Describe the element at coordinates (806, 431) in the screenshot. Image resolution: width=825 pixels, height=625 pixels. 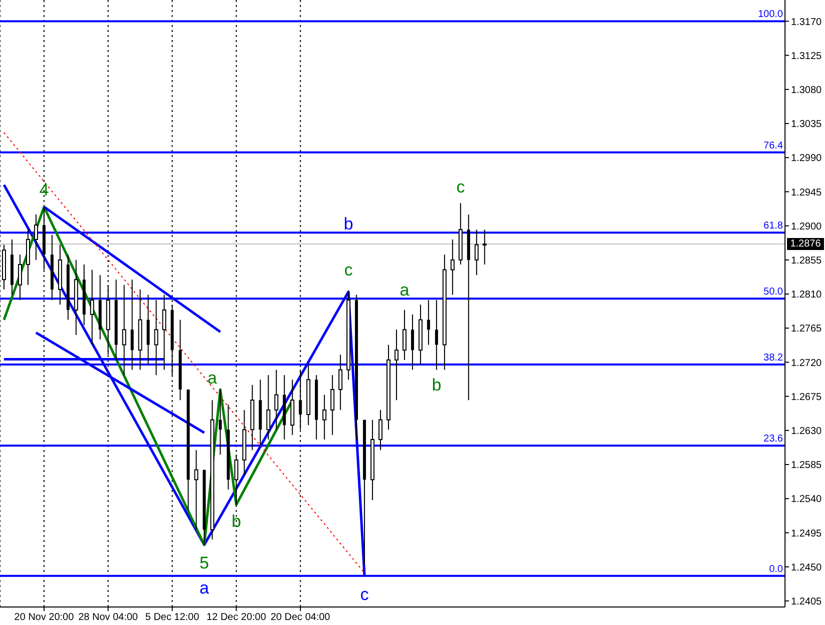
I see `y-tick-label: 1.2630` at that location.